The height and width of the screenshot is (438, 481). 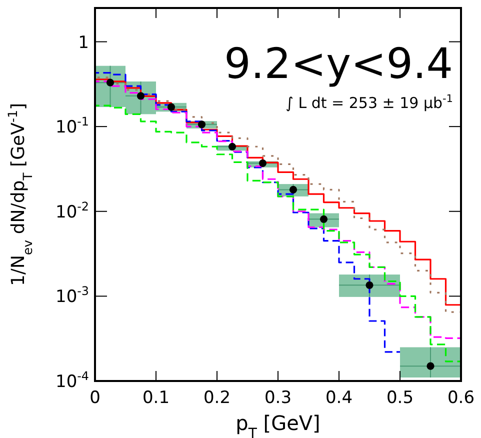 I want to click on x-tick-label: 0, so click(x=95, y=398).